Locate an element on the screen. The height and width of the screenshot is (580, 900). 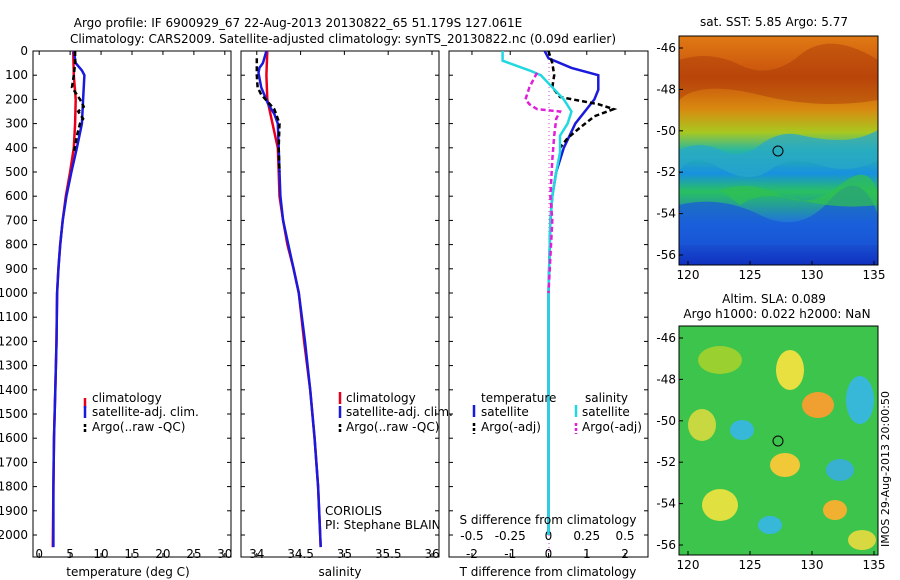
difference-profiles is located at coordinates (559, 293).